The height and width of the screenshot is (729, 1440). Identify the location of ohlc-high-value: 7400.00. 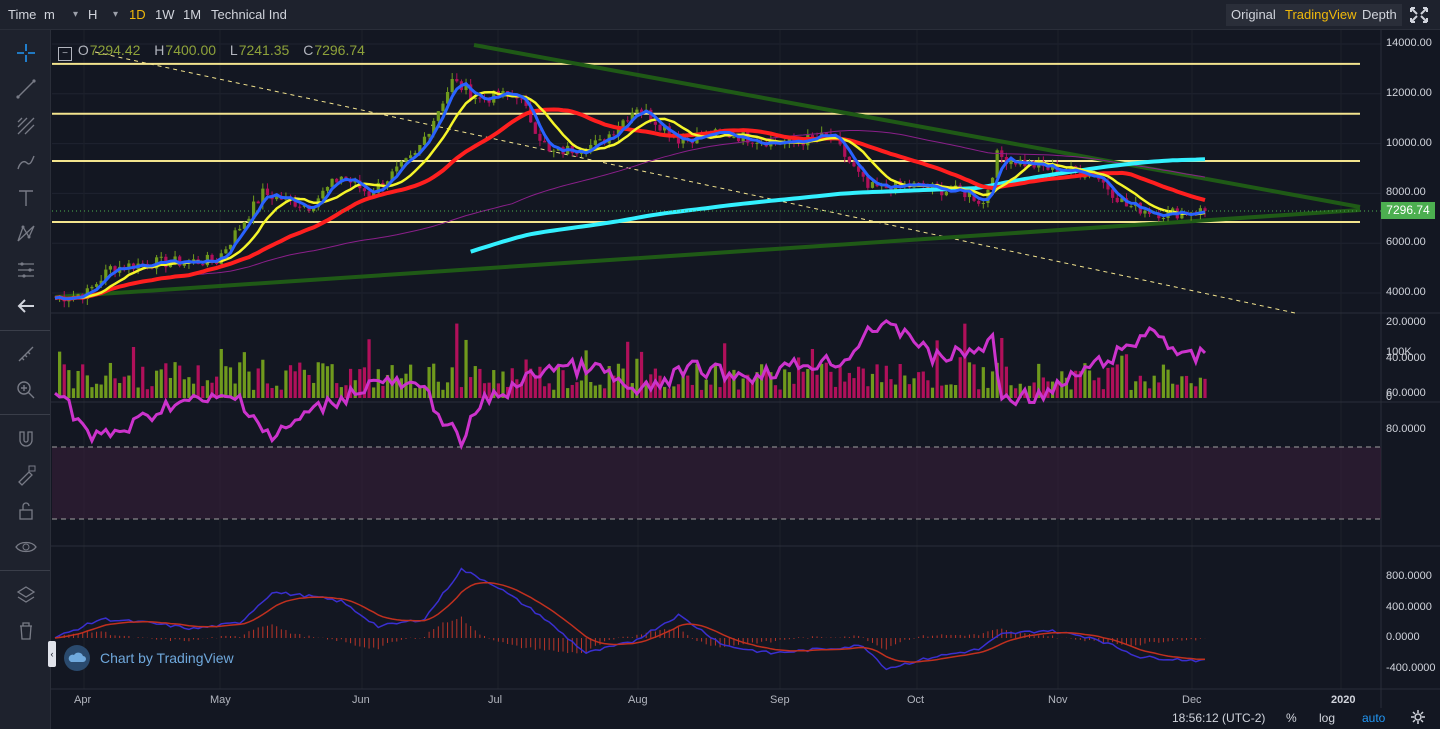
(191, 50).